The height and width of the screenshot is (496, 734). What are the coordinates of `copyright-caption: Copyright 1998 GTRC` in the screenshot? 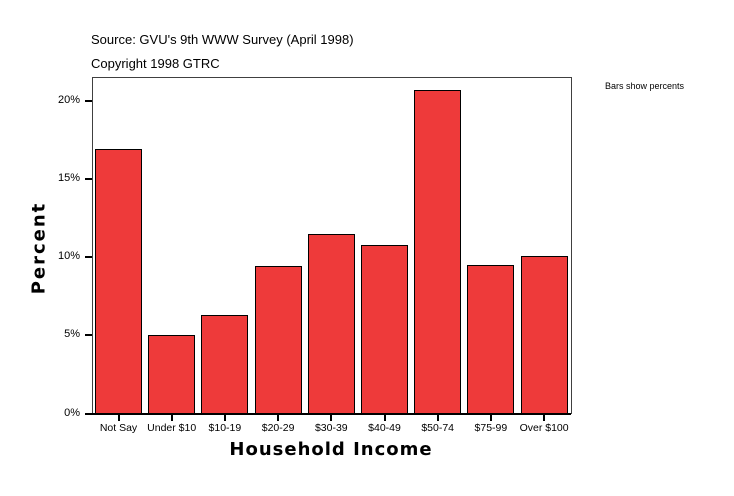 It's located at (155, 63).